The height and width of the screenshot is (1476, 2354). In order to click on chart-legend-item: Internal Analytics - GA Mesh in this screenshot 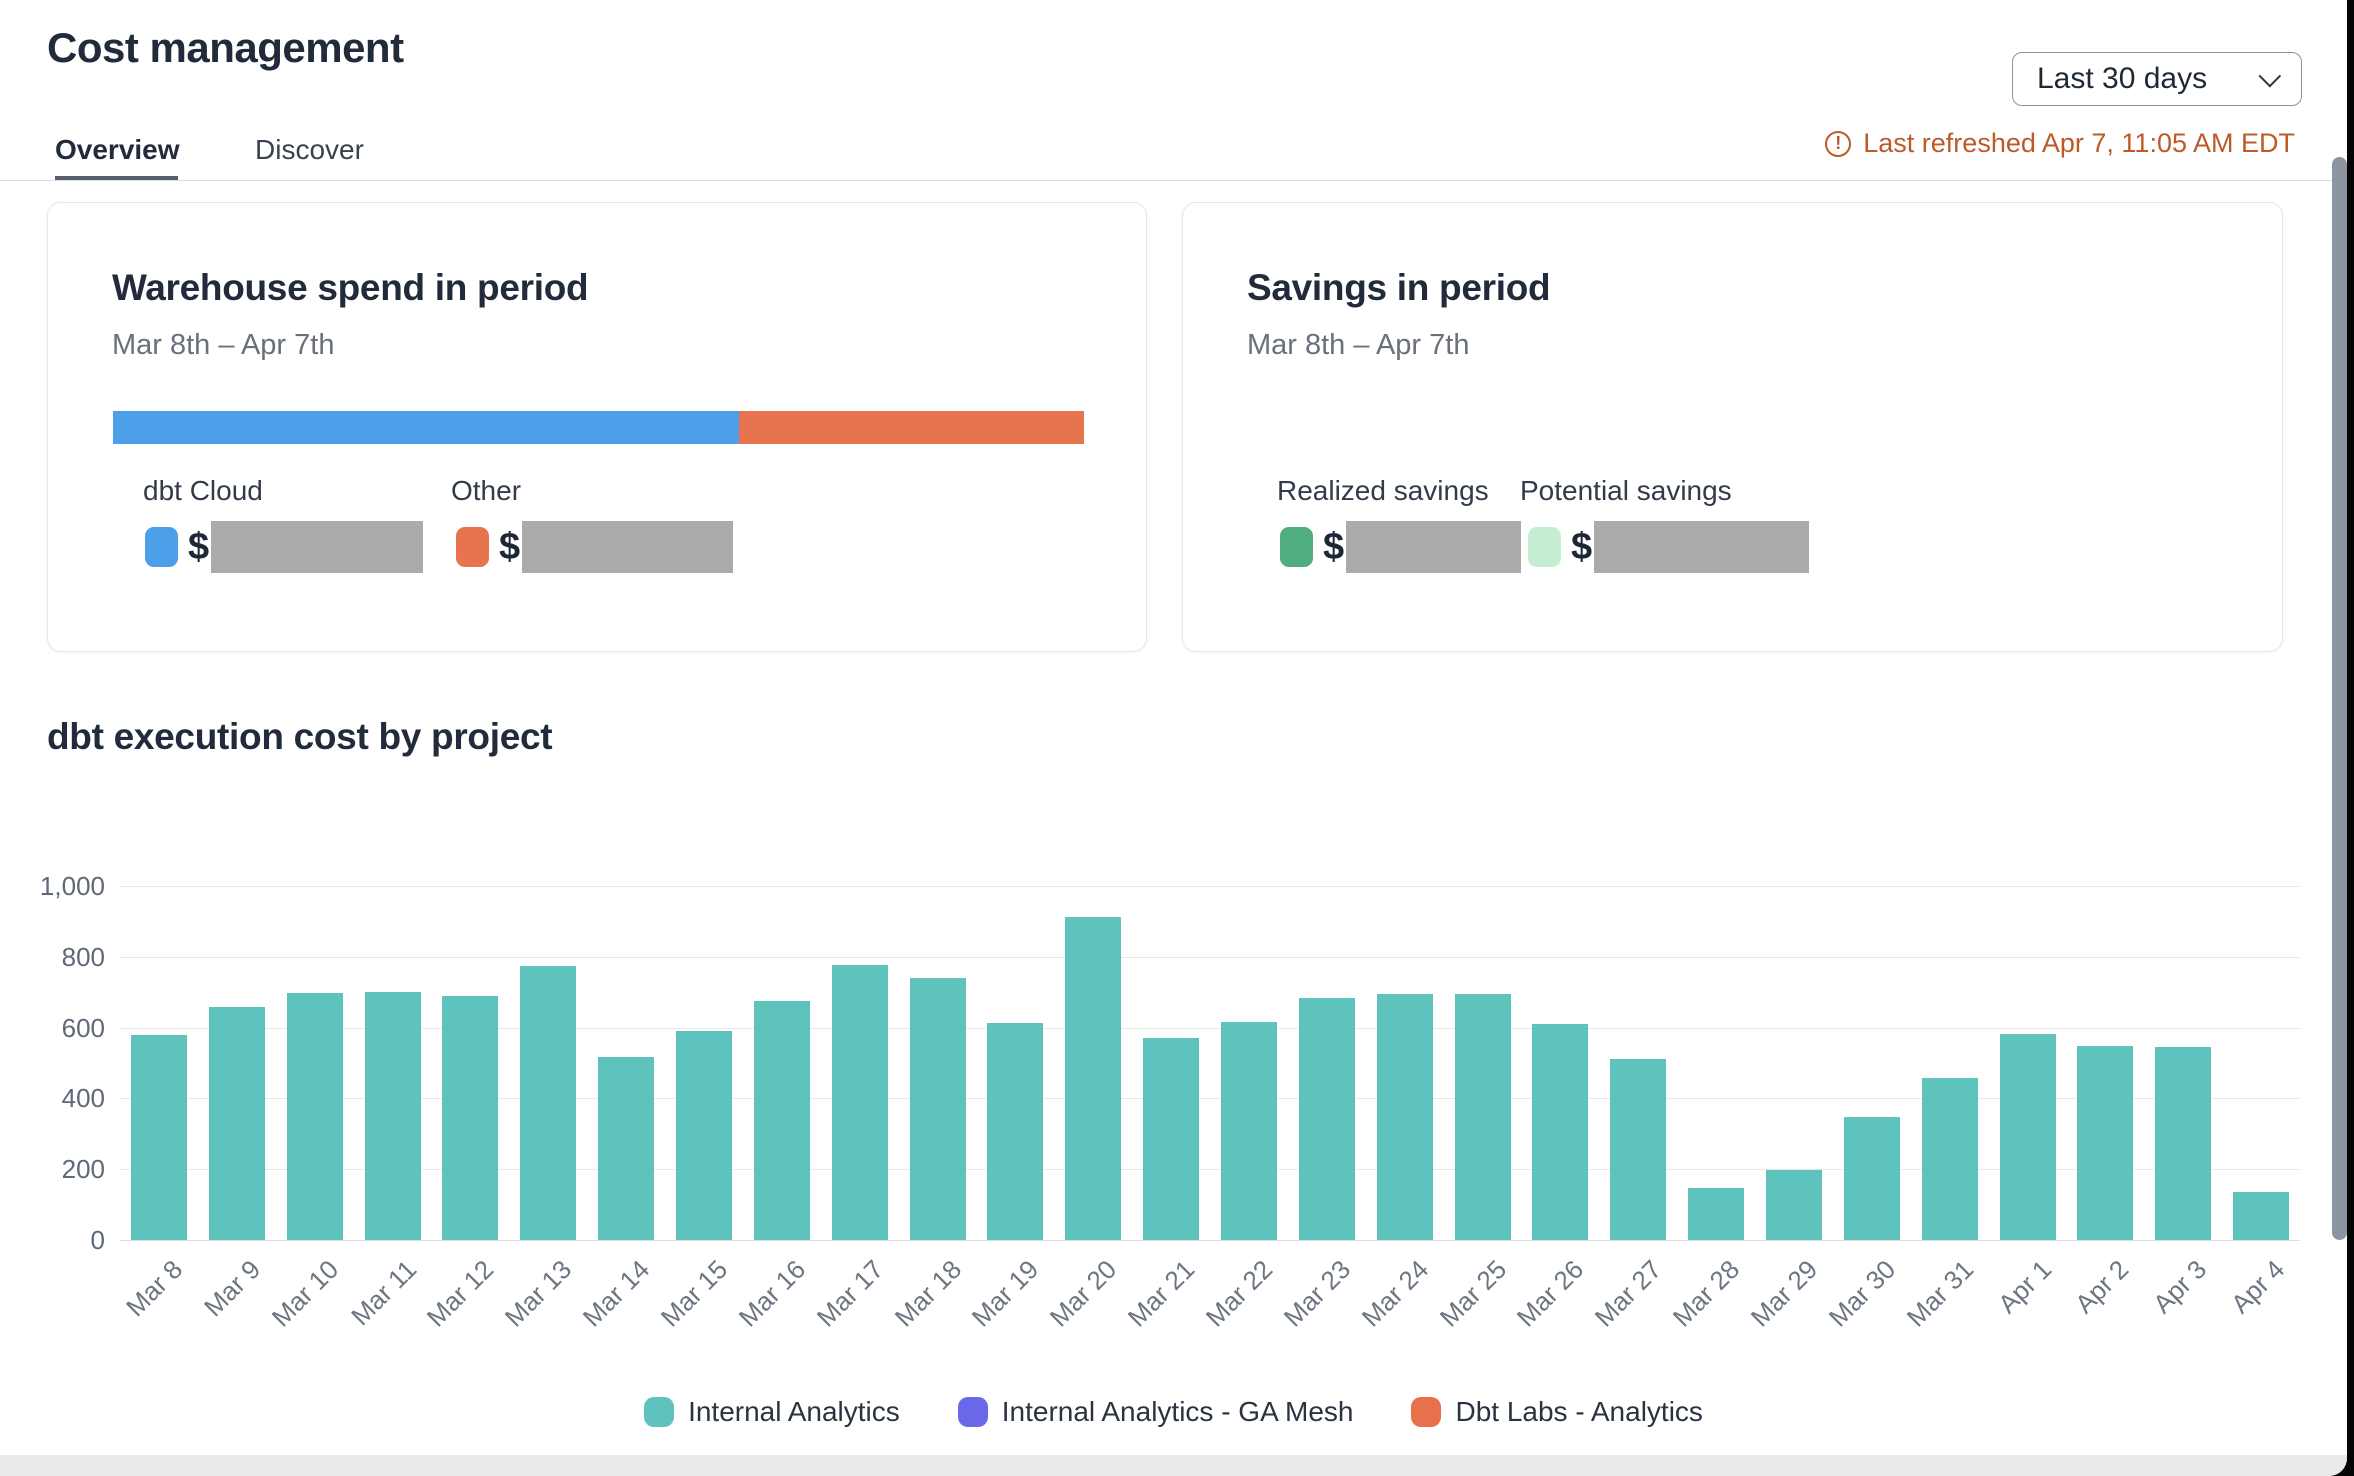, I will do `click(1155, 1412)`.